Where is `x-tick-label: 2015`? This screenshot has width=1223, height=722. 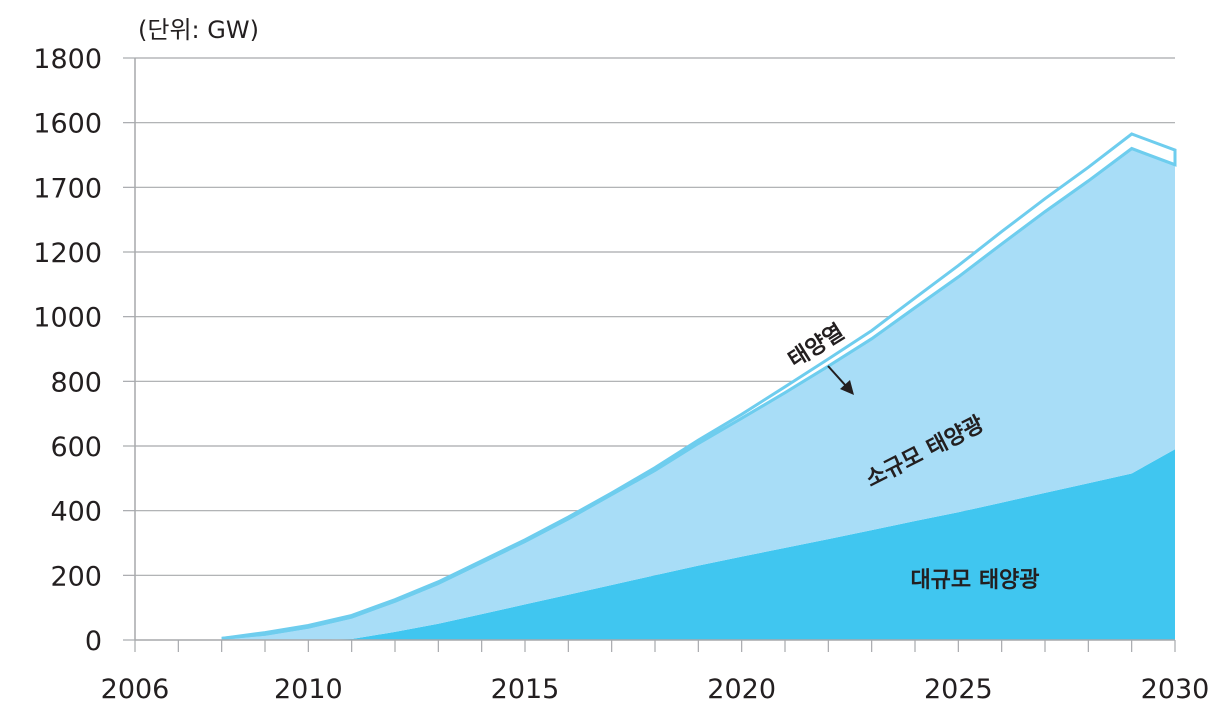
x-tick-label: 2015 is located at coordinates (525, 689).